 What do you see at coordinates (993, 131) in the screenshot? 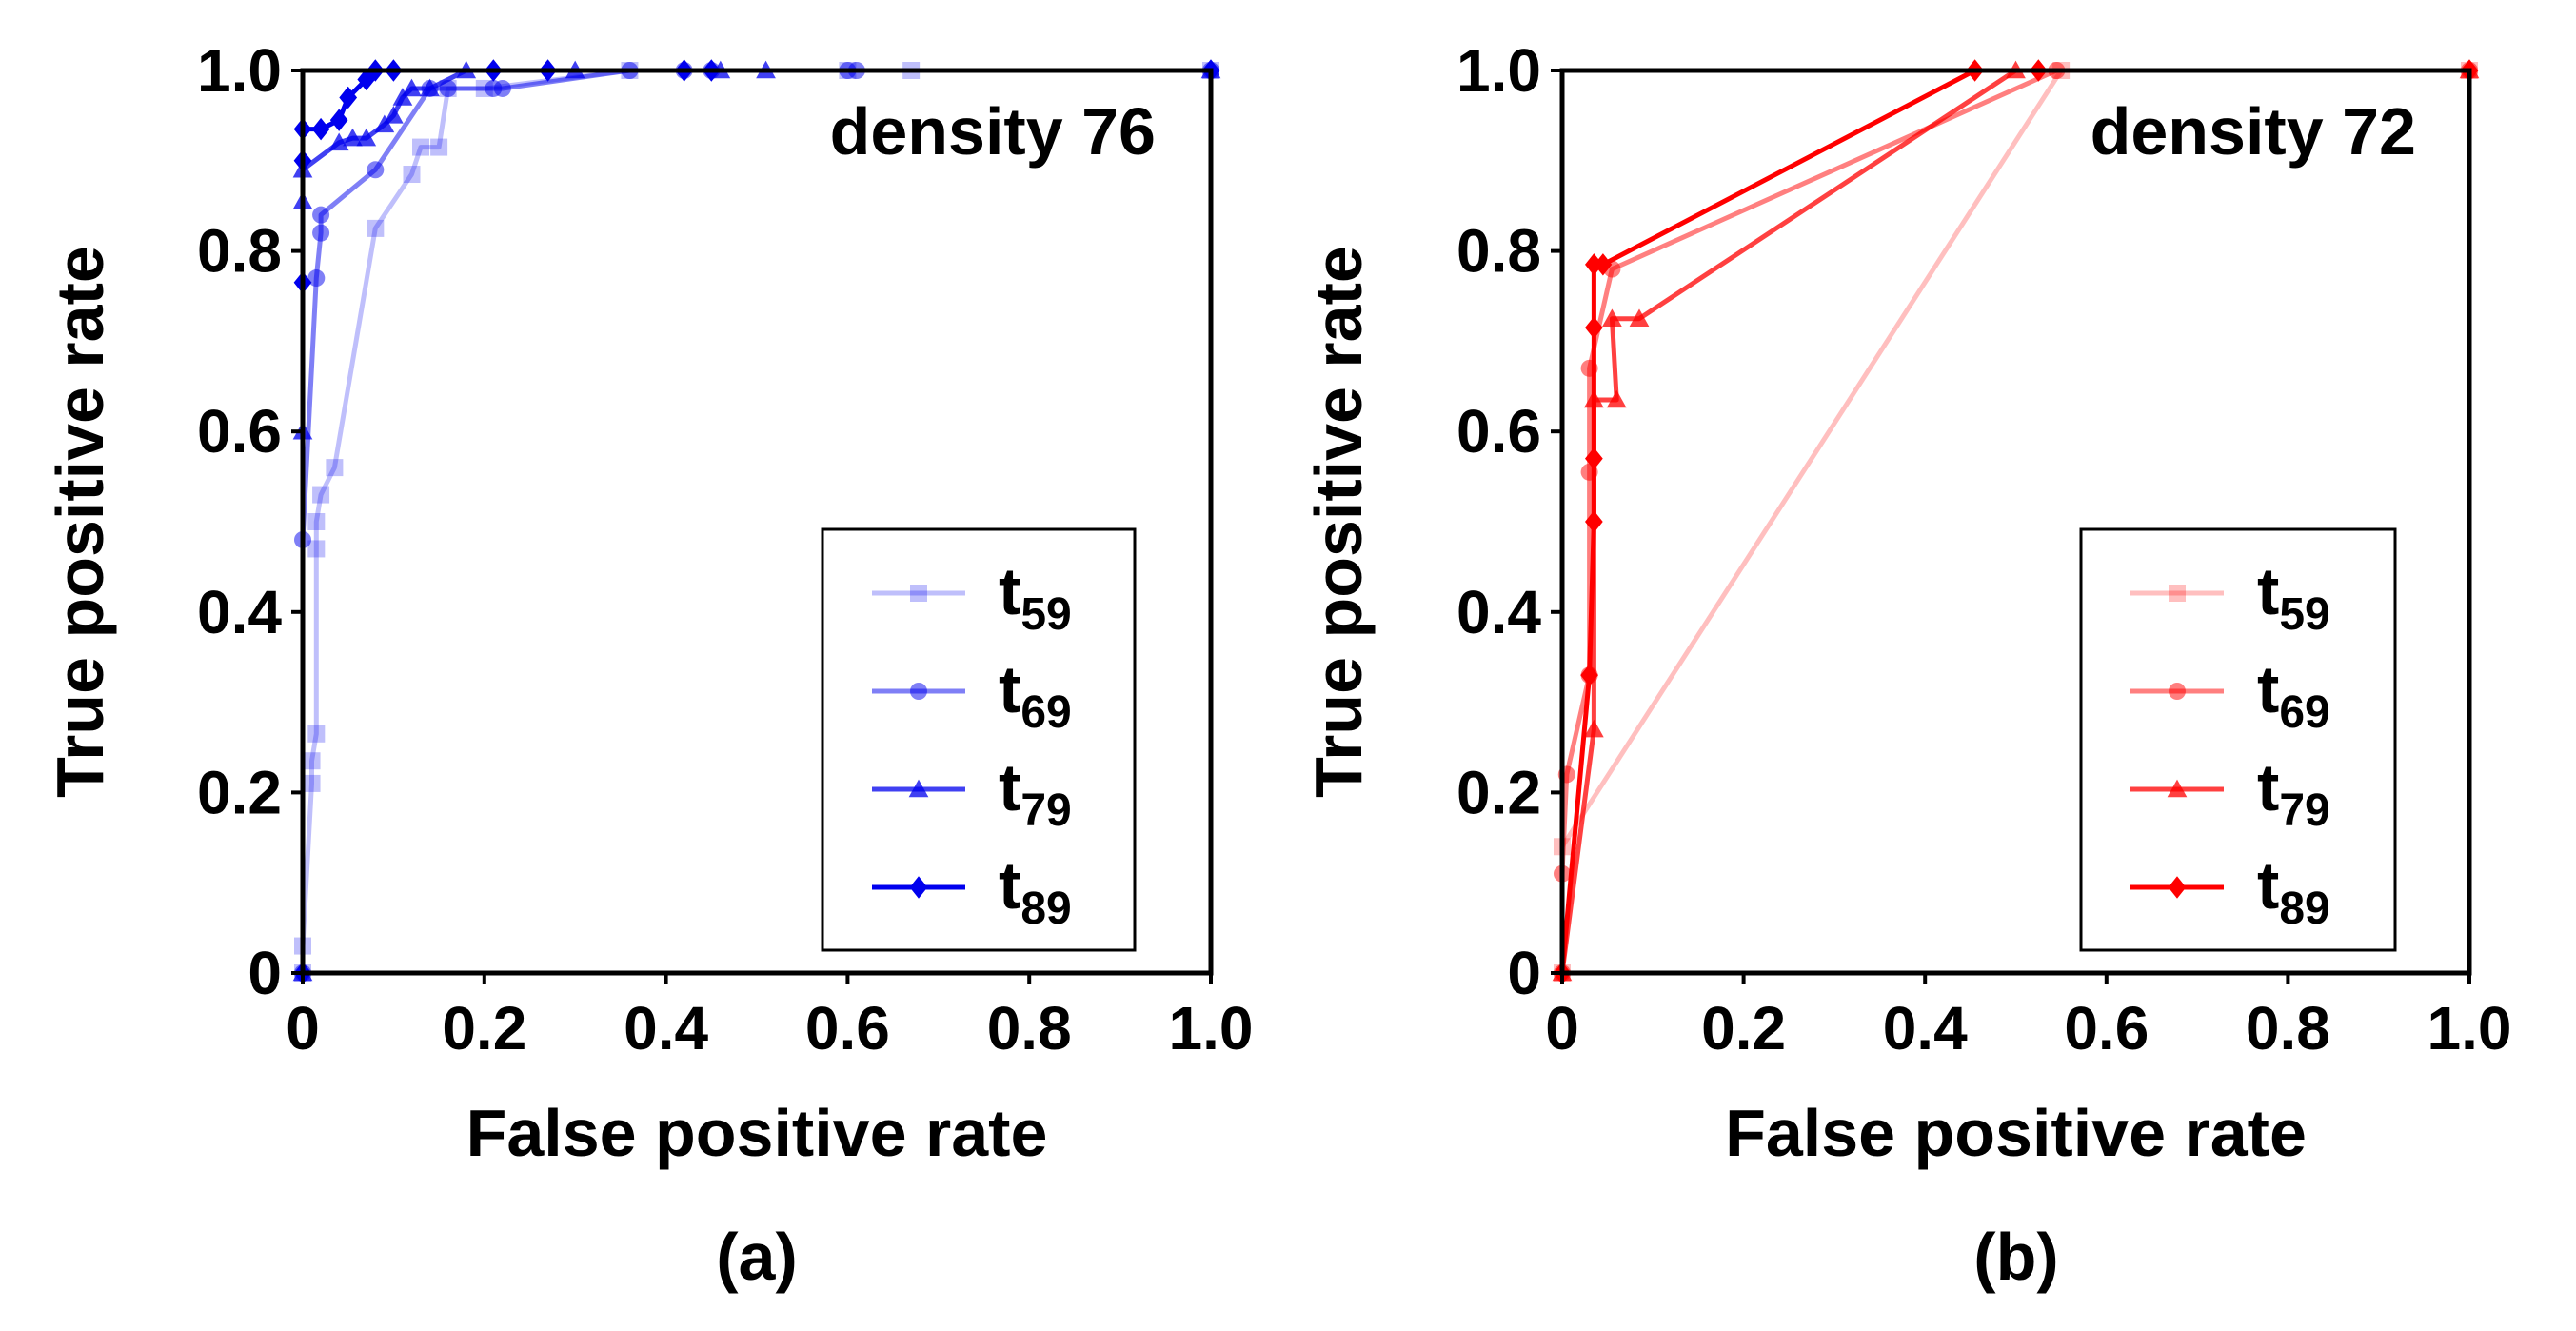
I see `density-annotation: density 76` at bounding box center [993, 131].